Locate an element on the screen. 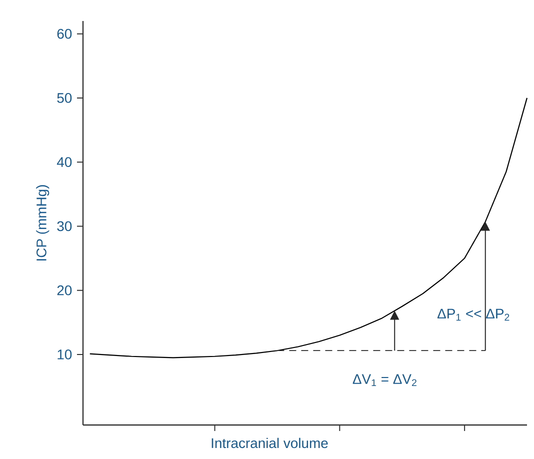 The width and height of the screenshot is (534, 459). annotation: ΔP$_{1}$ << ΔP$_{2}$ is located at coordinates (473, 314).